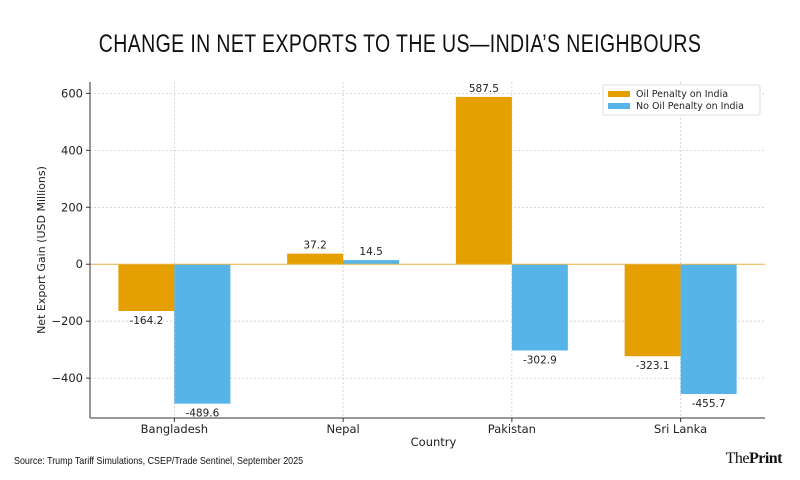 This screenshot has height=480, width=800. I want to click on data-label: -489.6, so click(202, 414).